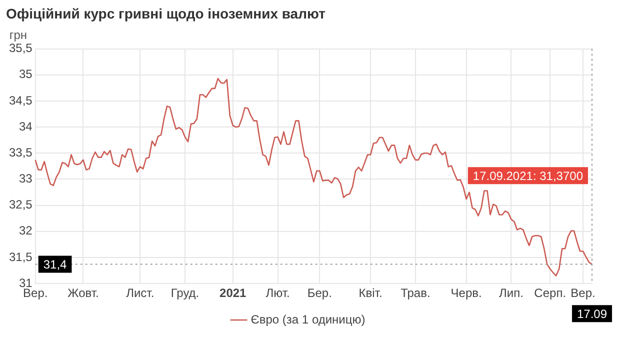 This screenshot has height=350, width=618. What do you see at coordinates (25, 231) in the screenshot?
I see `y-tick-label: 32` at bounding box center [25, 231].